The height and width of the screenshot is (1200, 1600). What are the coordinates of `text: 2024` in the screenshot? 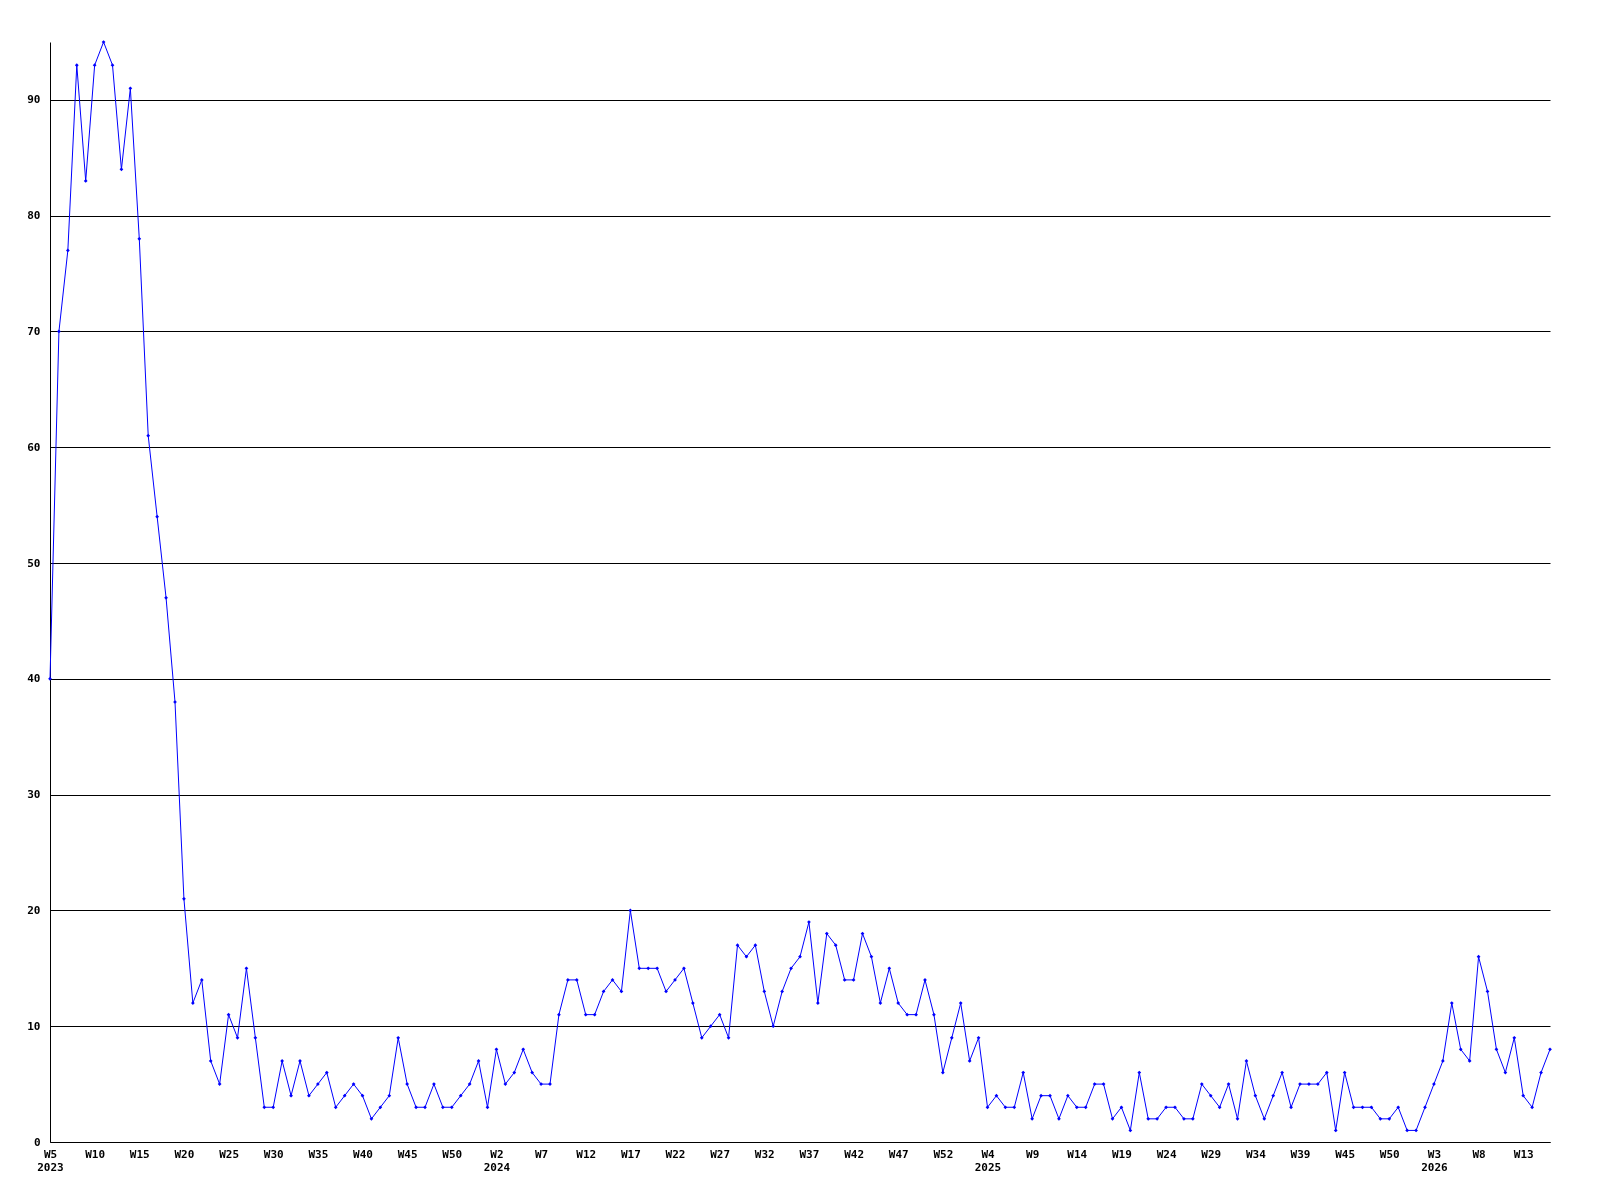 It's located at (497, 1167).